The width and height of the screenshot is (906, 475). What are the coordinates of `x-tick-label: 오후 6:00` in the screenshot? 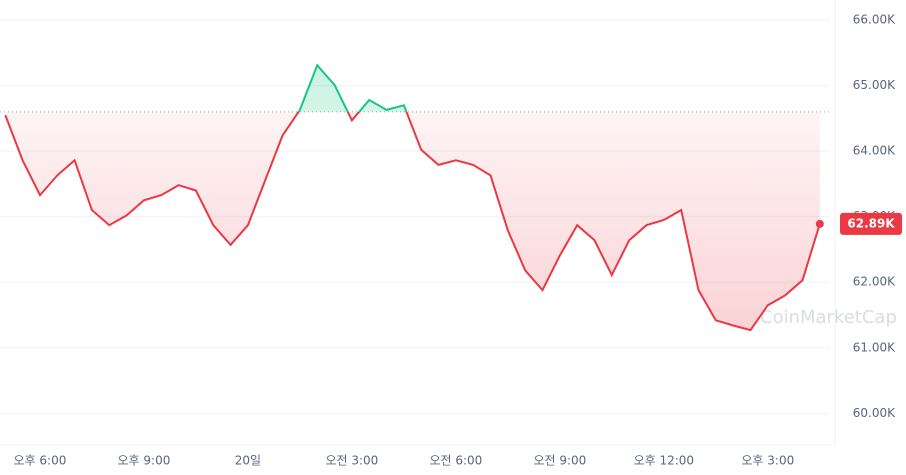 It's located at (40, 461).